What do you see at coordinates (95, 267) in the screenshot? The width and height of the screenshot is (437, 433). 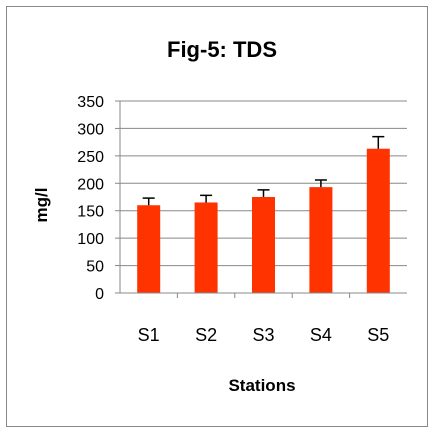 I see `y-tick-label-50: 50` at bounding box center [95, 267].